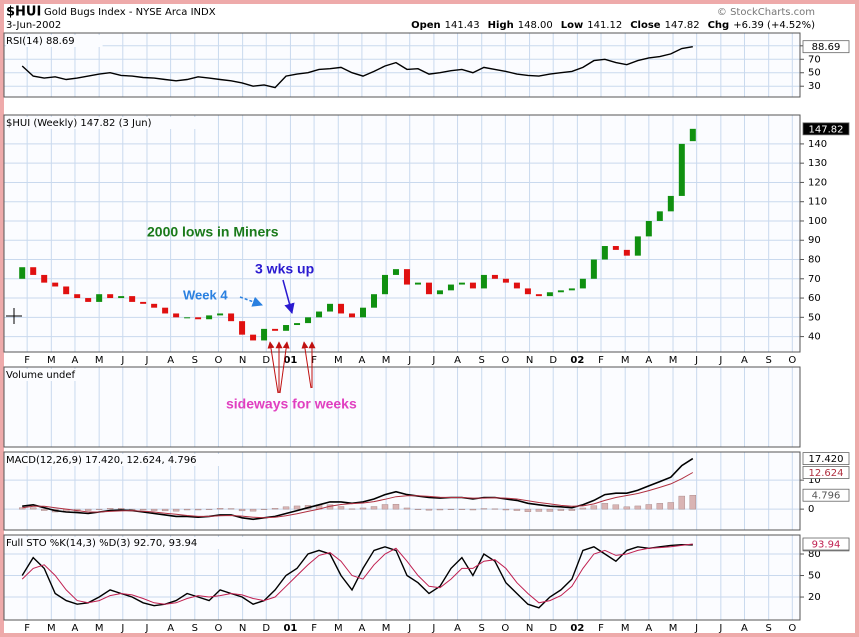  I want to click on y-tick-label: 80, so click(814, 554).